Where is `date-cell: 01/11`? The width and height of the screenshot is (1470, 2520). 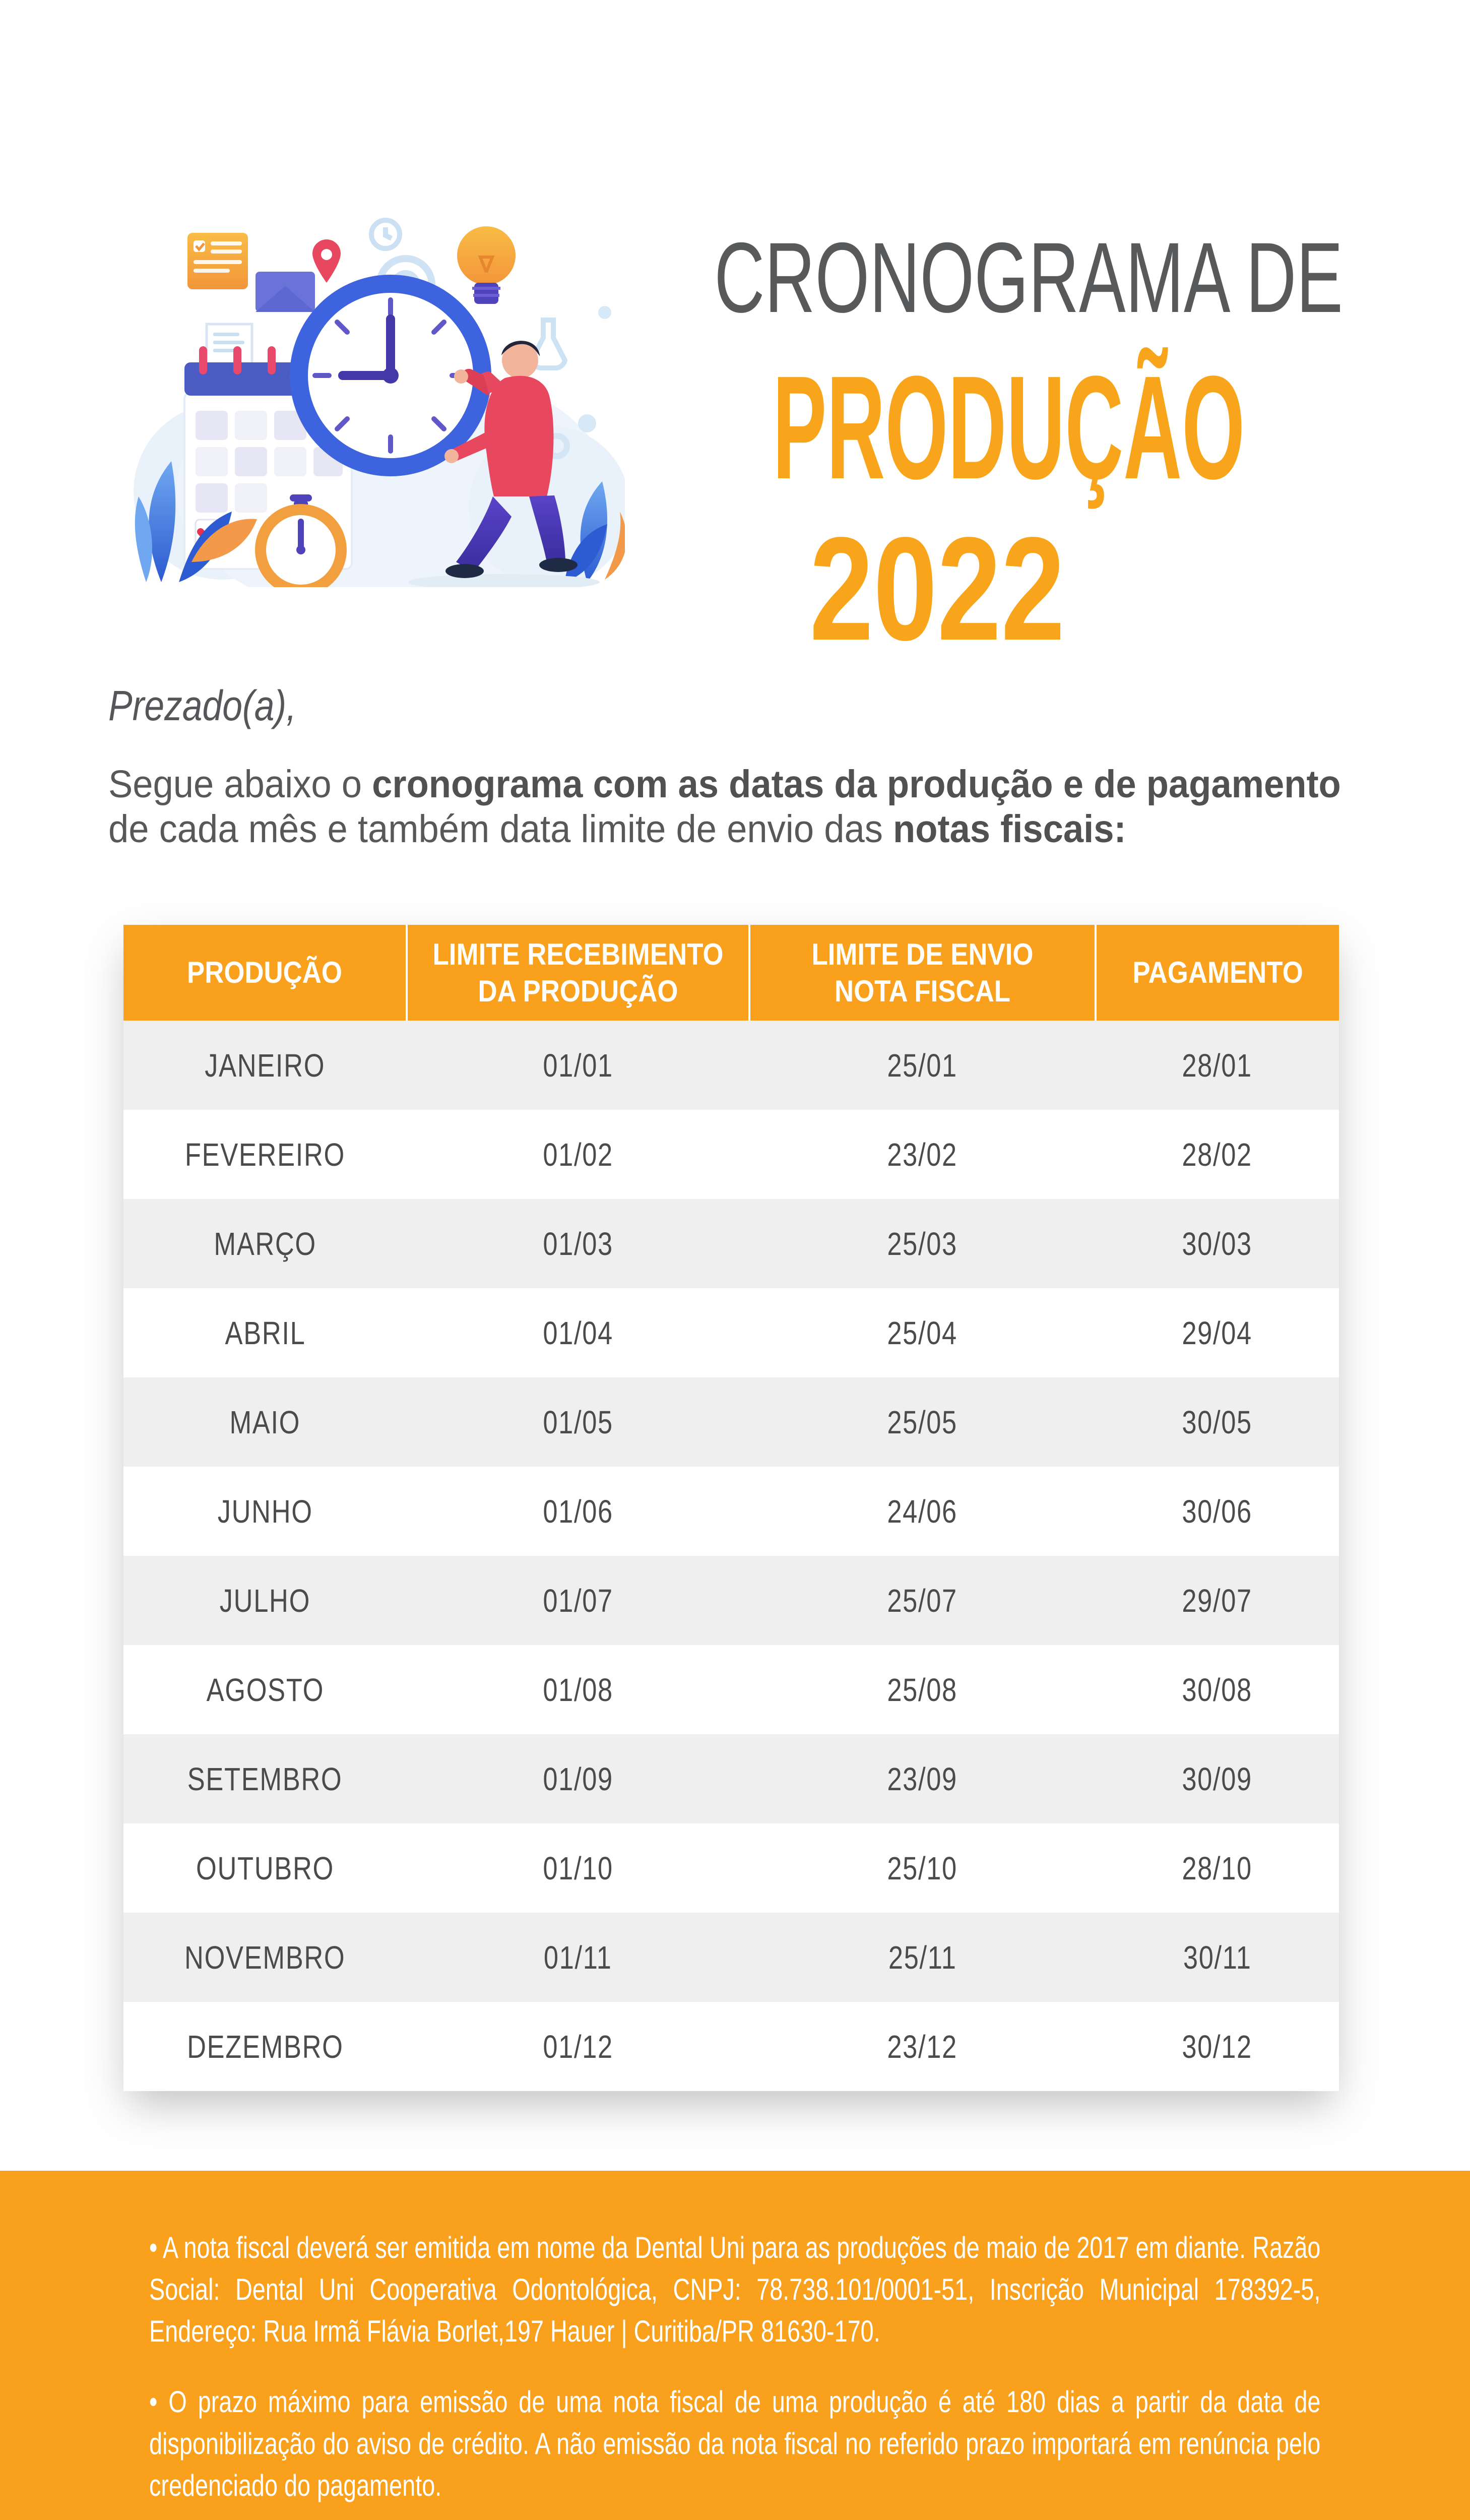 date-cell: 01/11 is located at coordinates (578, 1957).